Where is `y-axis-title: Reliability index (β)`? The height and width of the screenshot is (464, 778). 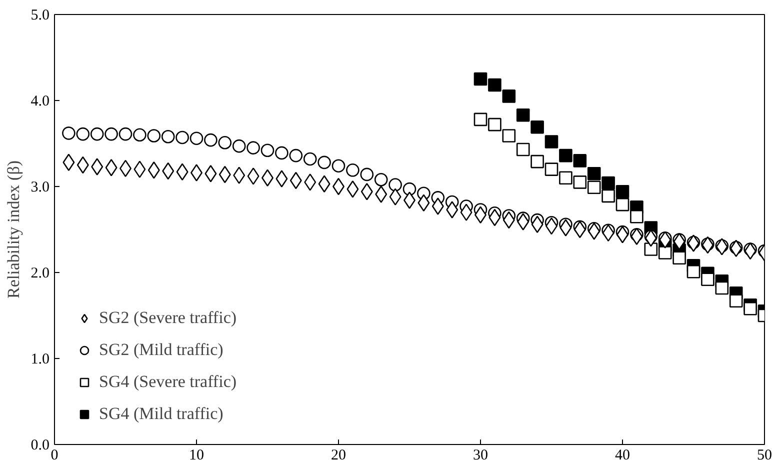 y-axis-title: Reliability index (β) is located at coordinates (13, 229).